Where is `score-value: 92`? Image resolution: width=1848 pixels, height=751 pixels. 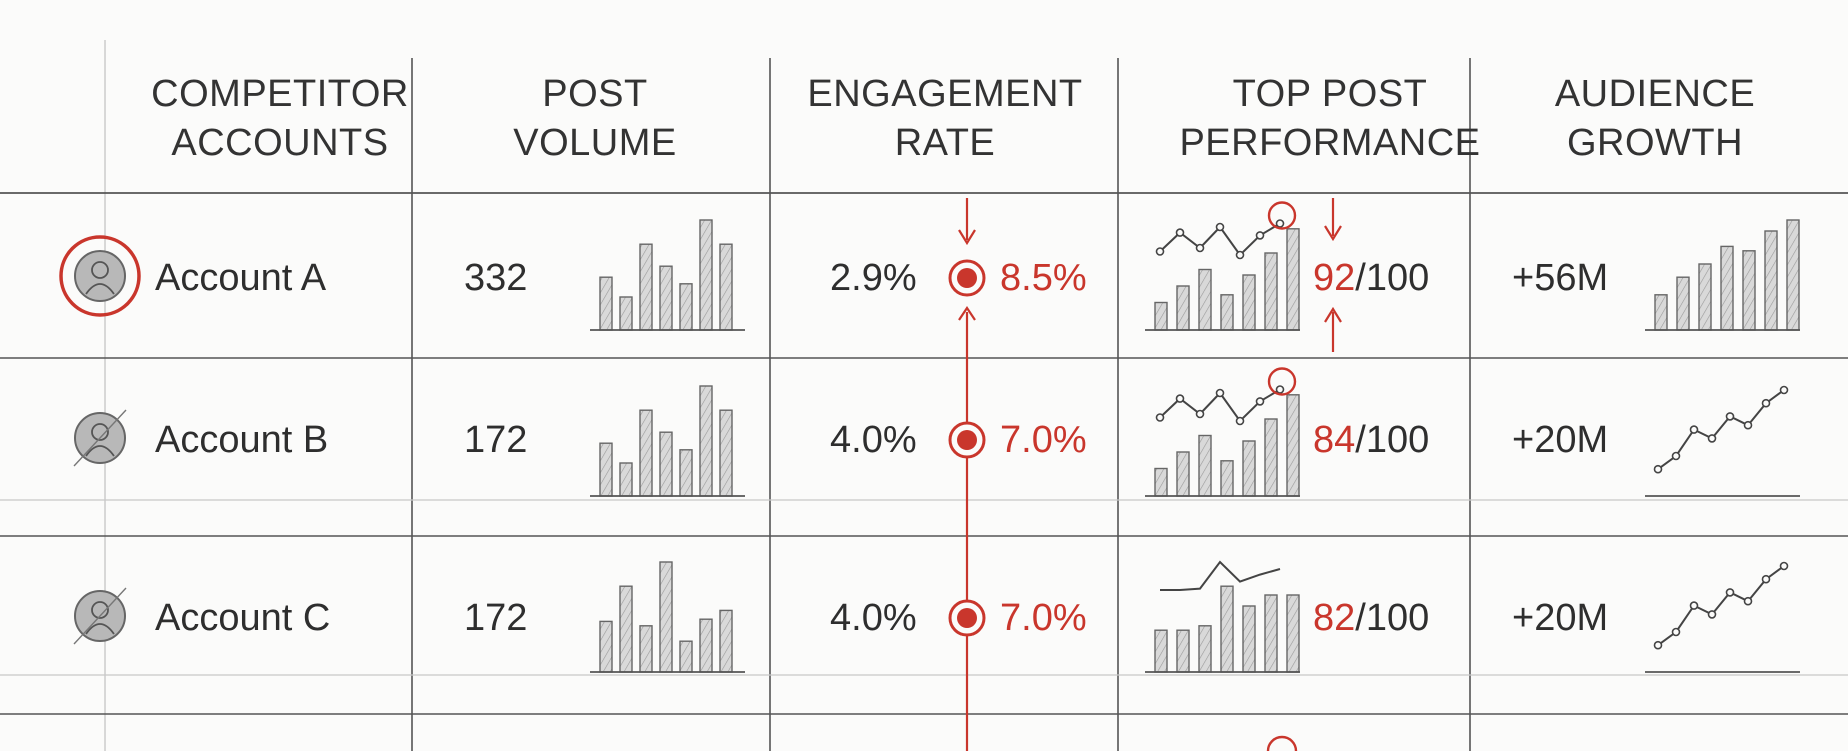 score-value: 92 is located at coordinates (1334, 278).